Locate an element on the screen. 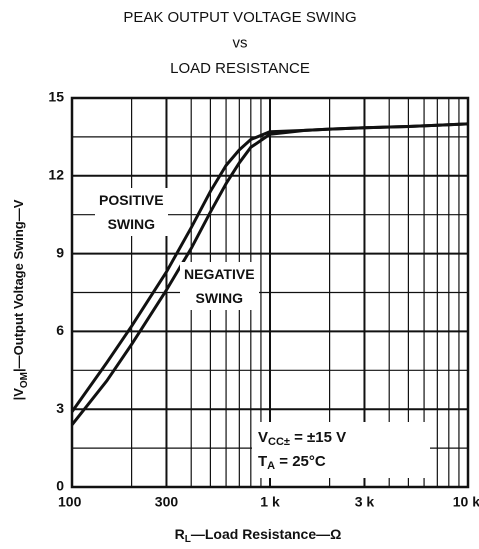 The width and height of the screenshot is (479, 549). text-part: |—Output Voltage Swing—V is located at coordinates (18, 285).